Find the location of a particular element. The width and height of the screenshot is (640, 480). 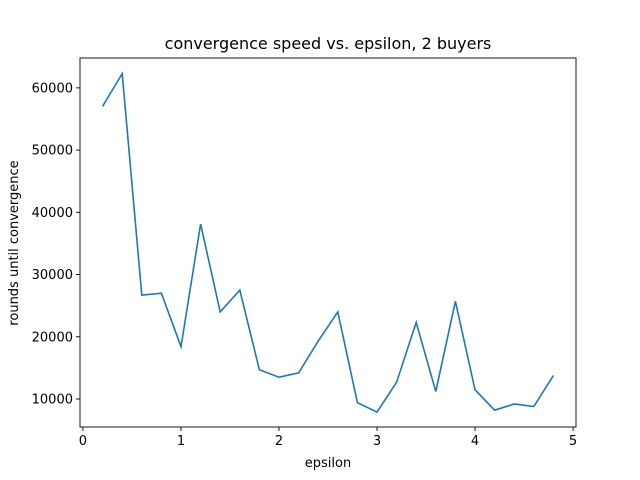

chart-title: convergence speed vs. epsilon, 2 buyers is located at coordinates (328, 43).